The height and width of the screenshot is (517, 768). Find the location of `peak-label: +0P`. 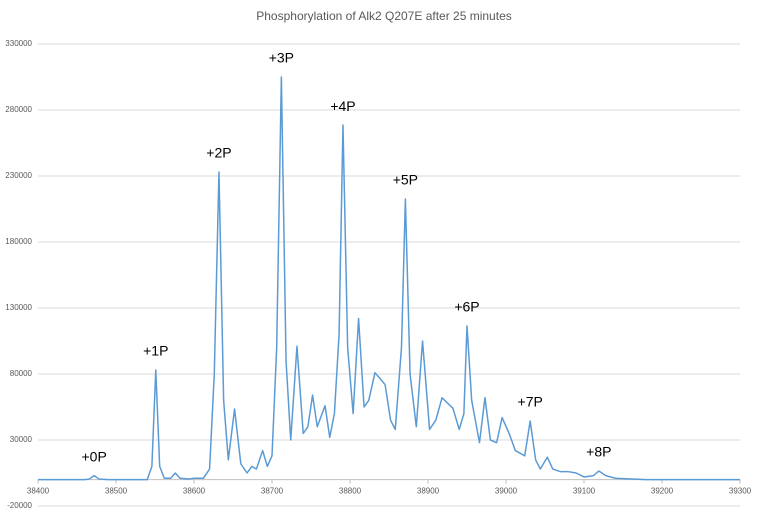

peak-label: +0P is located at coordinates (94, 456).